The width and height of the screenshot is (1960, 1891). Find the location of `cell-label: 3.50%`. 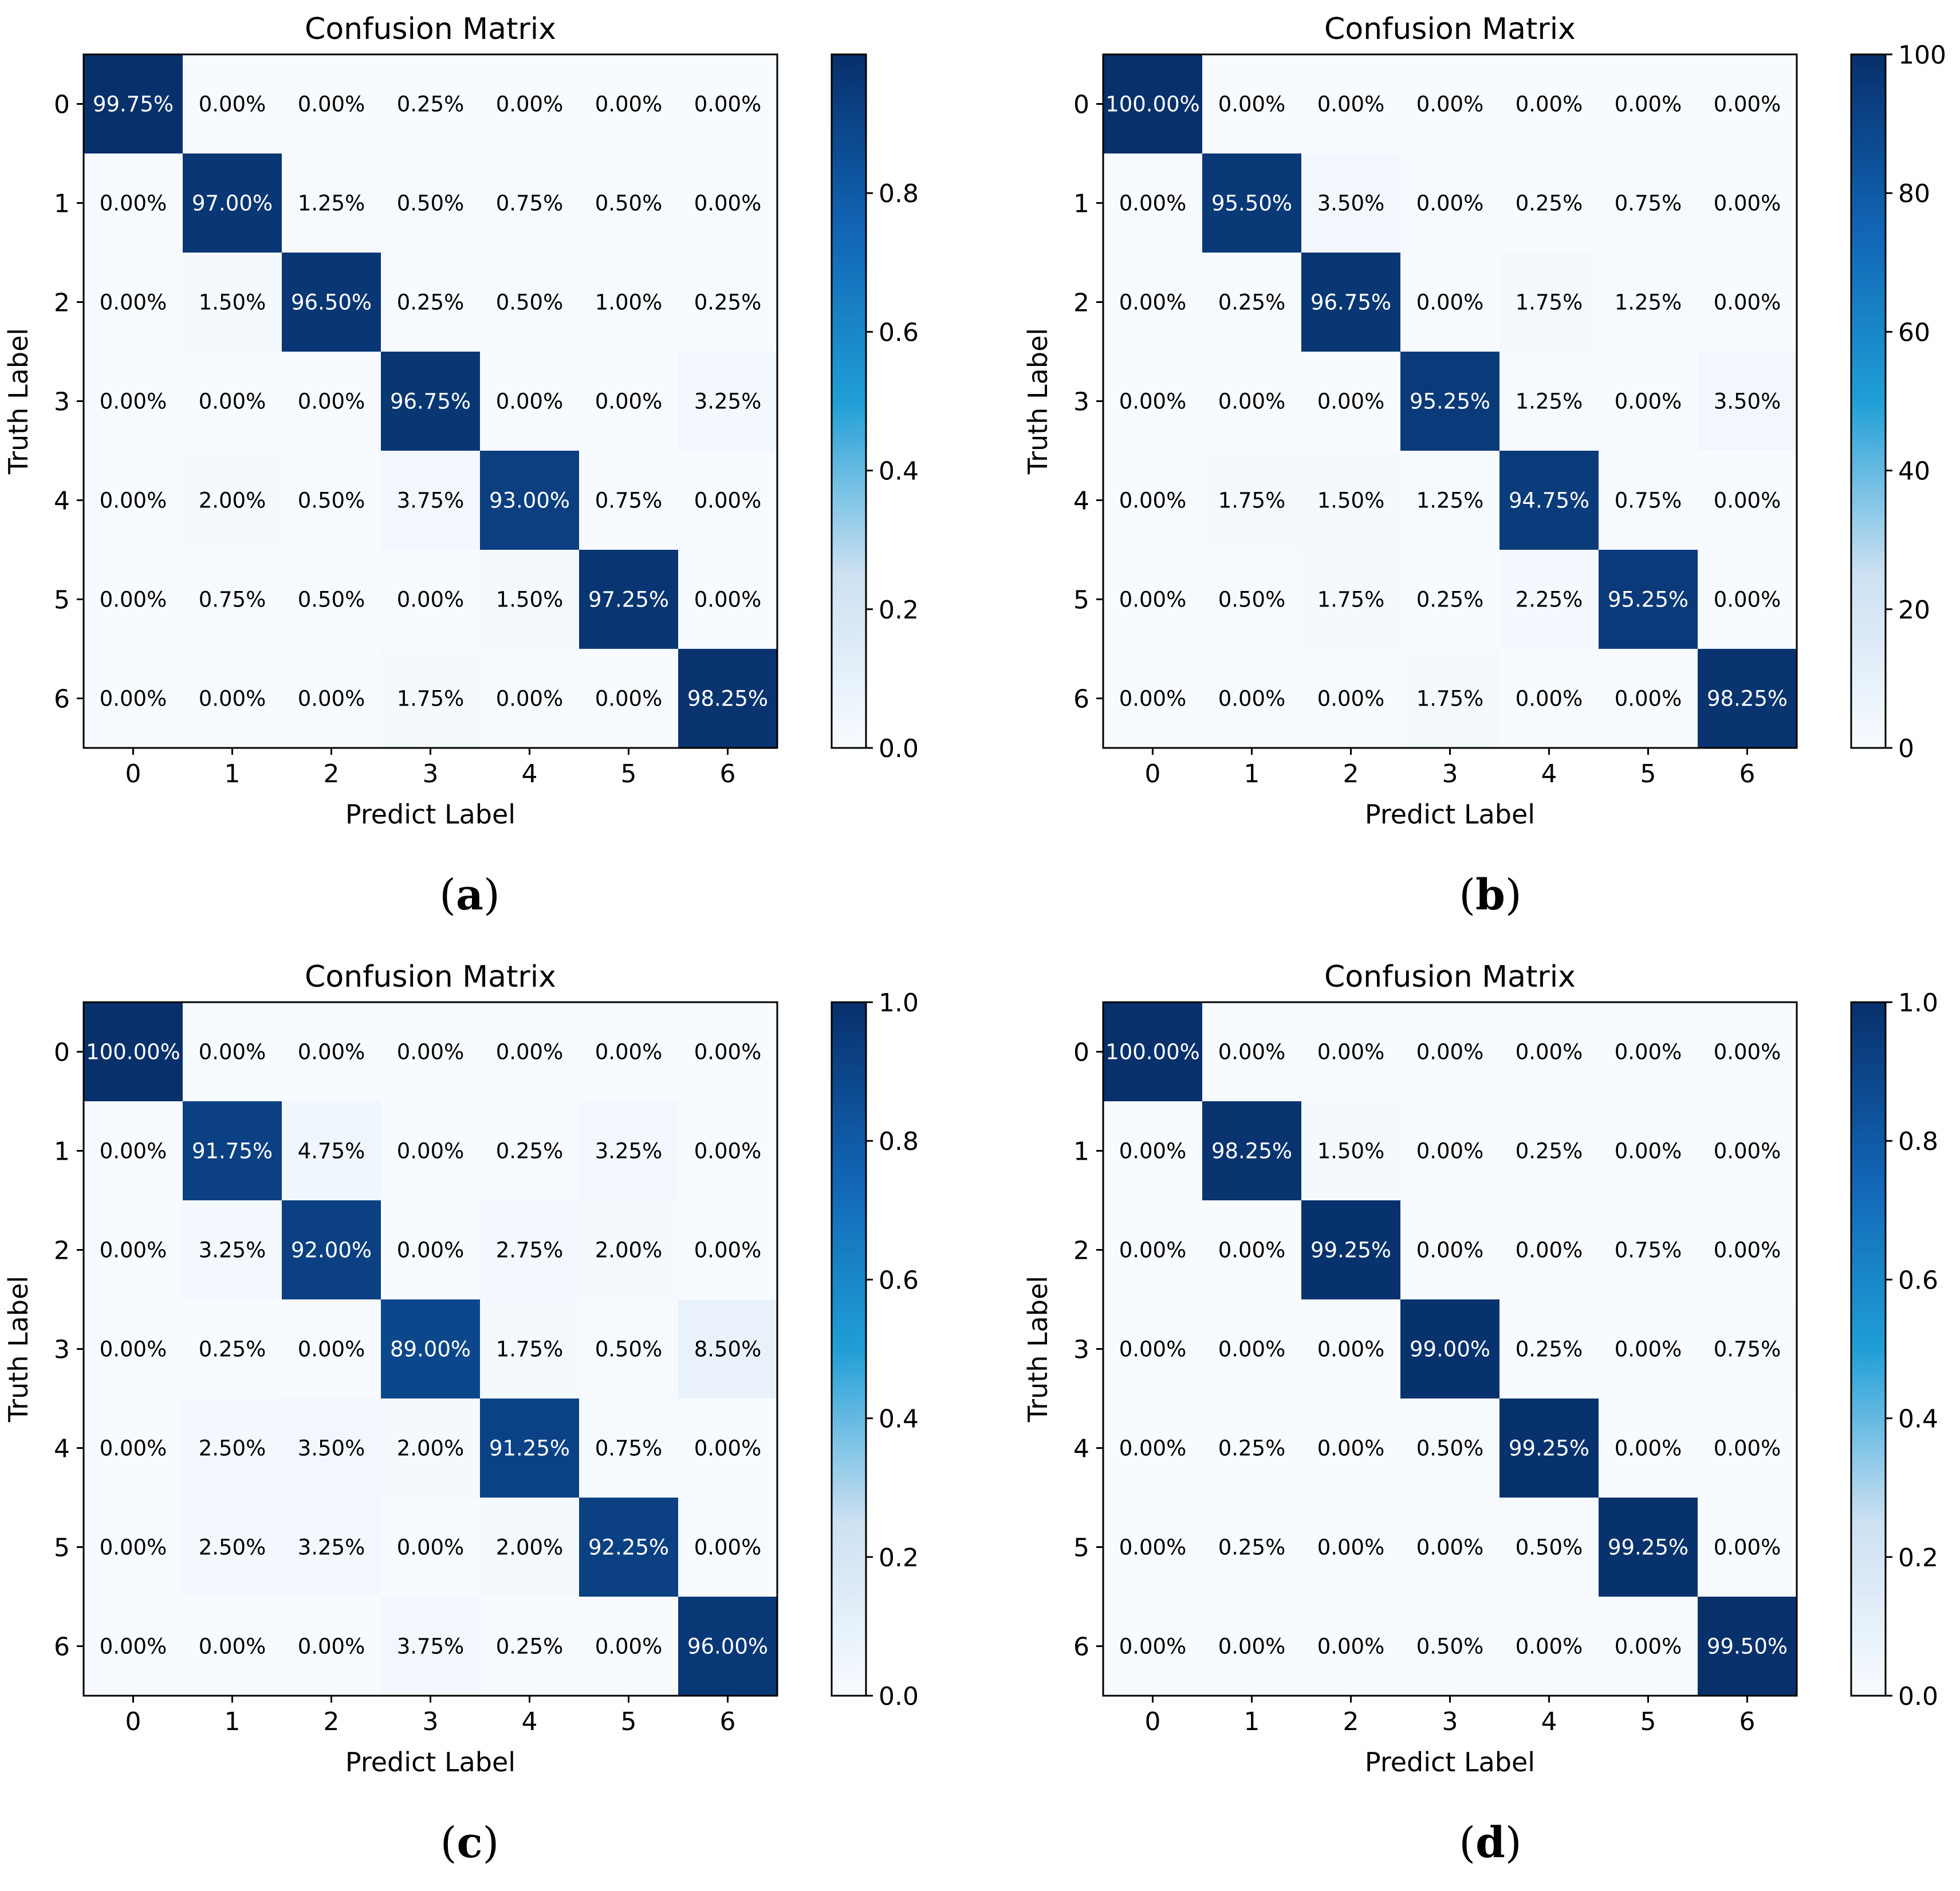

cell-label: 3.50% is located at coordinates (331, 1448).